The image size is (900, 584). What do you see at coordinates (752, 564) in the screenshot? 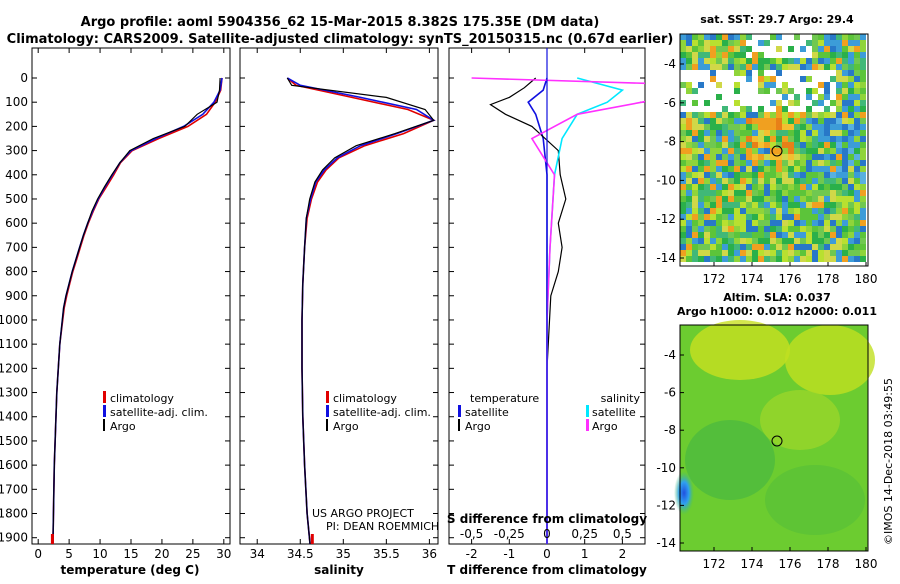
I see `map-lon-tick-label: 174` at bounding box center [752, 564].